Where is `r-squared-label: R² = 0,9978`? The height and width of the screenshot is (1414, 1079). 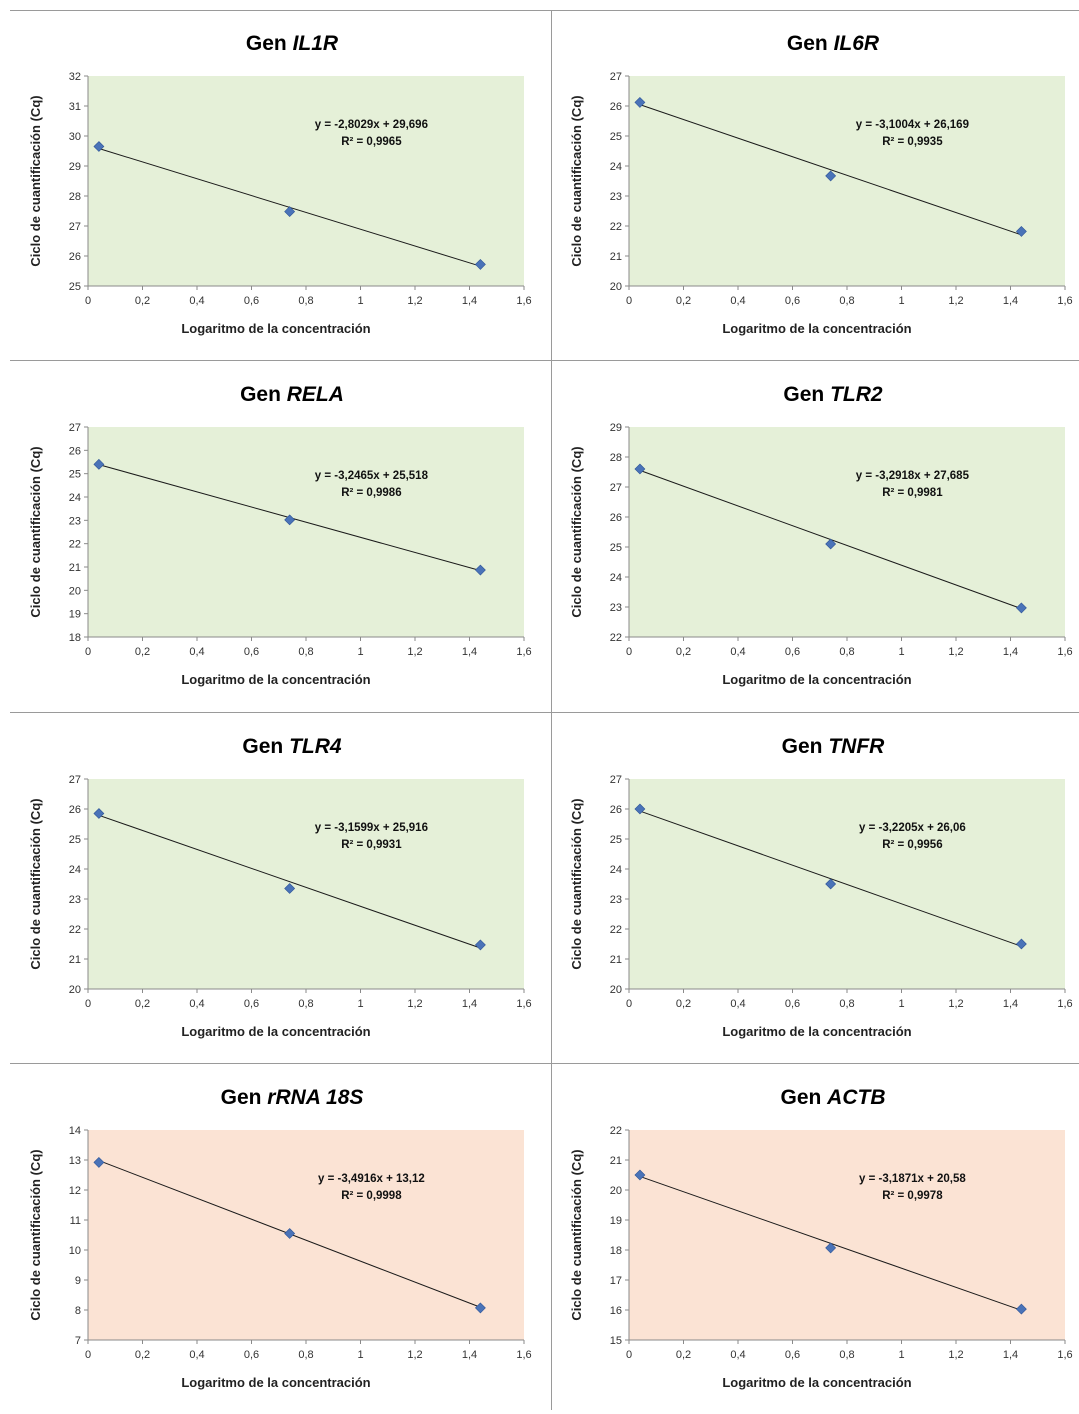 r-squared-label: R² = 0,9978 is located at coordinates (912, 1196).